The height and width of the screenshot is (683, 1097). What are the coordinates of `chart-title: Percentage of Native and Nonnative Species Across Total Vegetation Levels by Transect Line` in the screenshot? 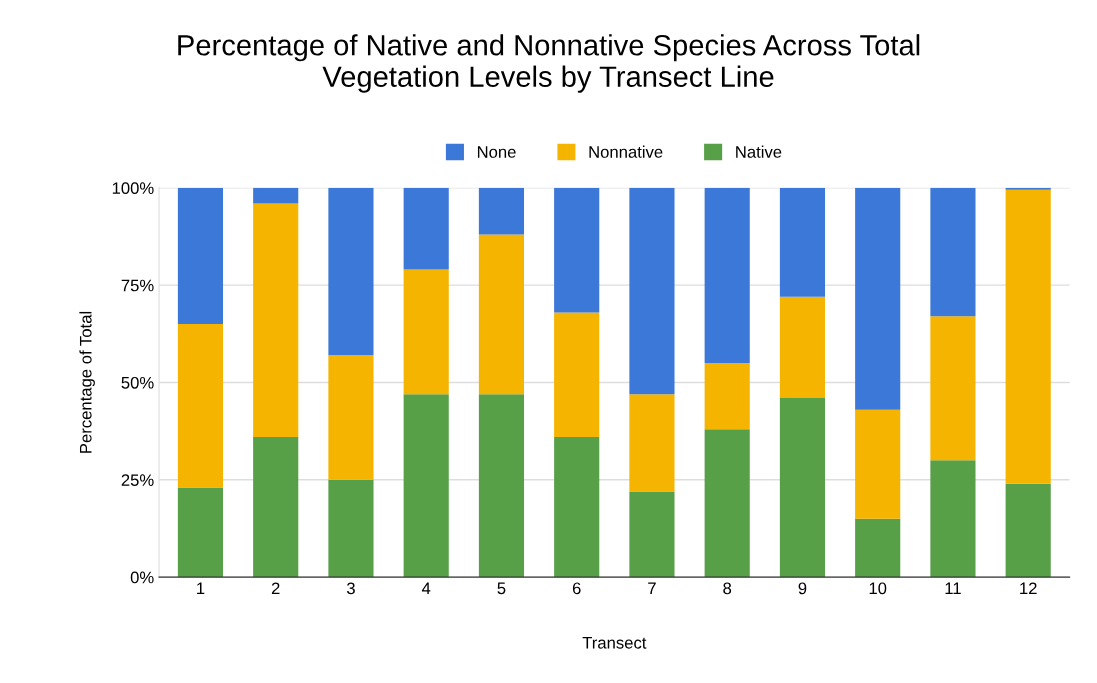 It's located at (549, 63).